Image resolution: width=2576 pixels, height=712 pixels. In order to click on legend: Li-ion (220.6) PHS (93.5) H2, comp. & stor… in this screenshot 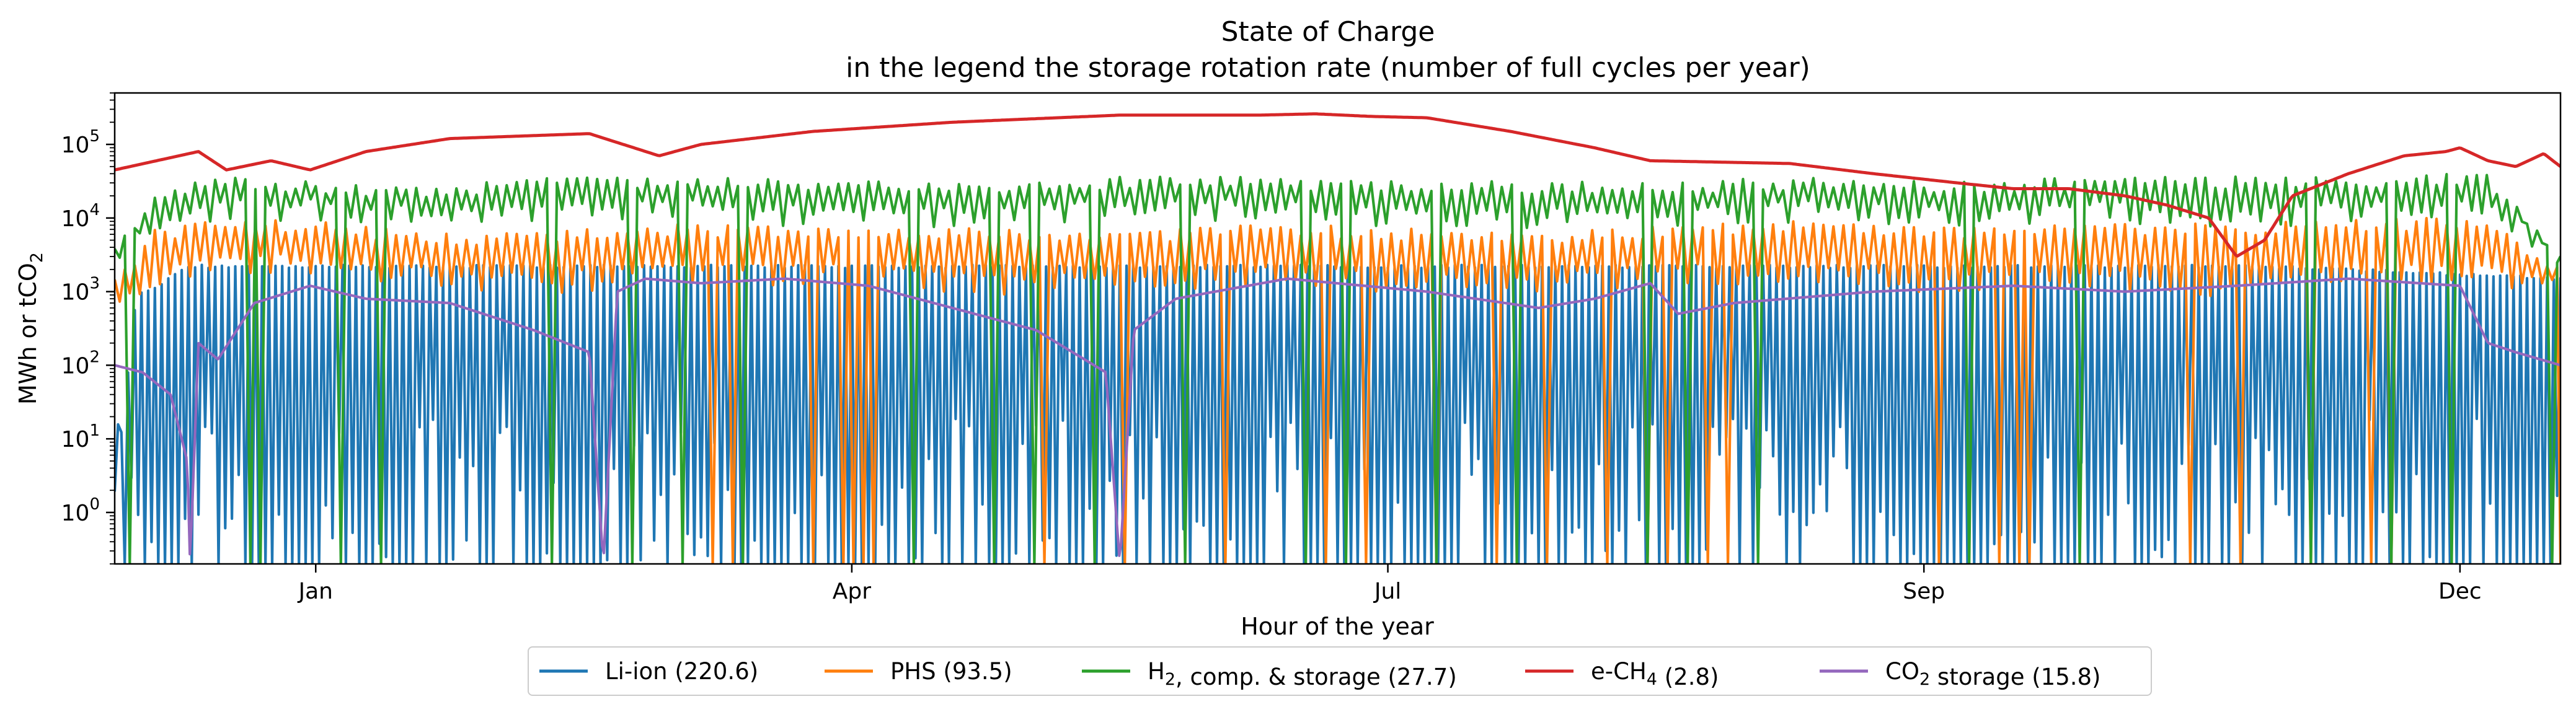, I will do `click(1340, 671)`.